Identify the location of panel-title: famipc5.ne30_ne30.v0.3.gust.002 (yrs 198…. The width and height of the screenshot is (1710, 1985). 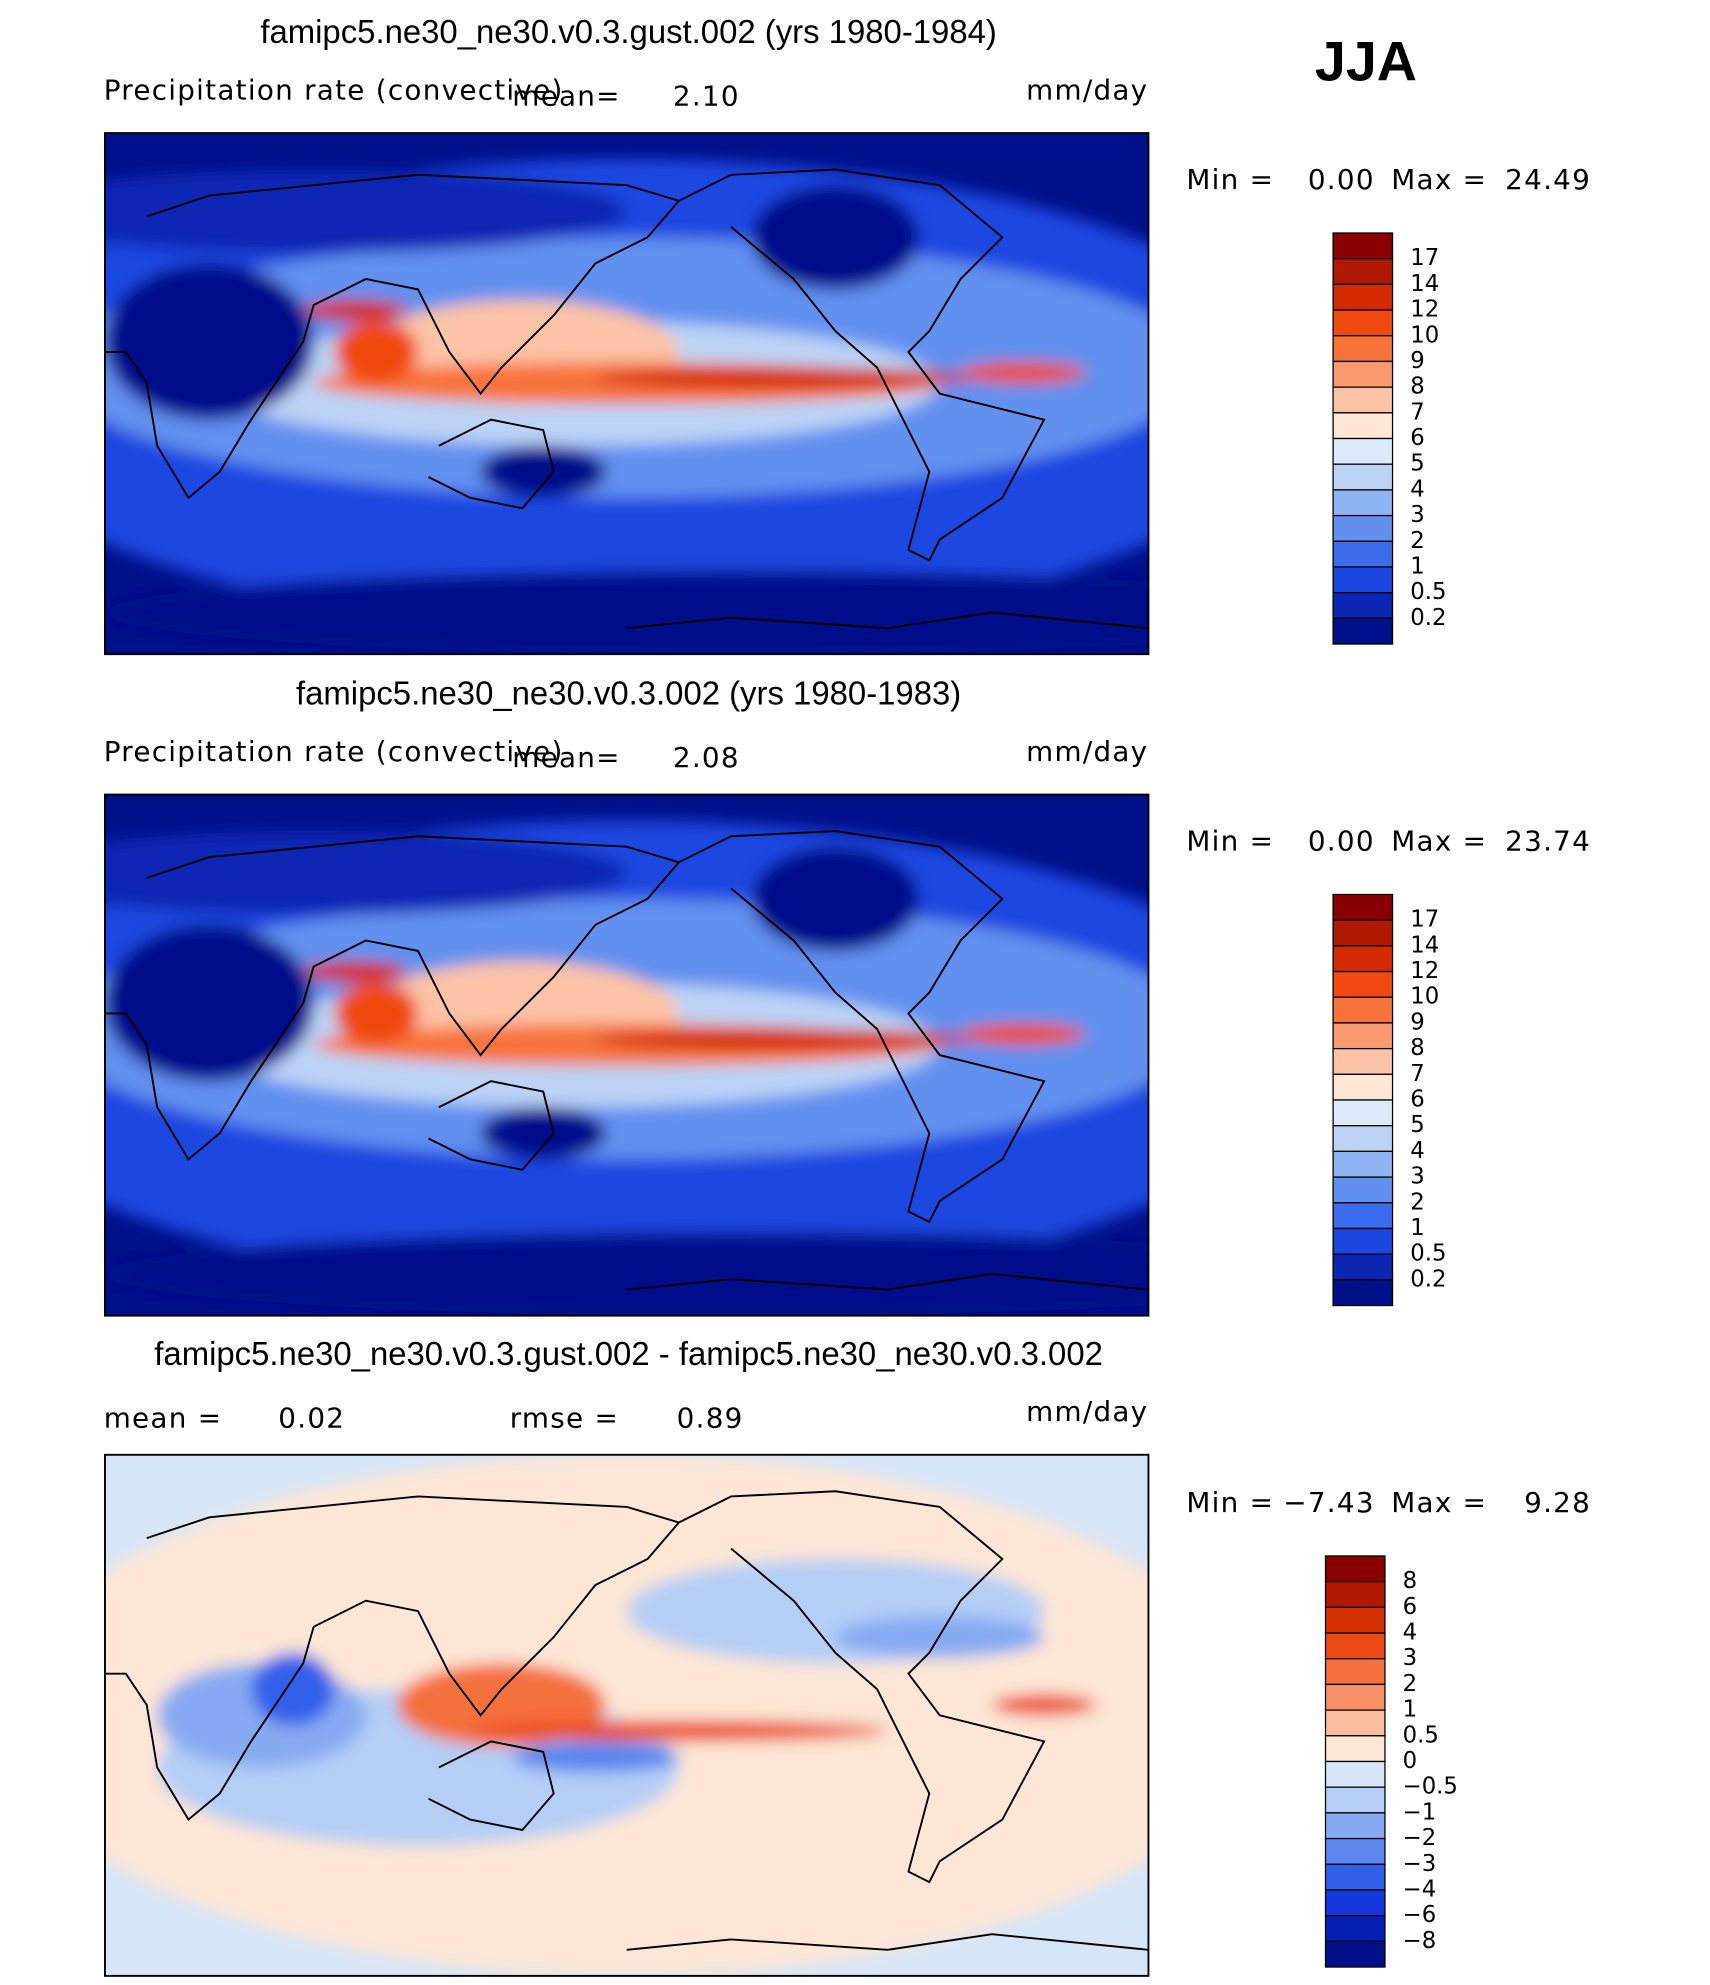
(628, 31).